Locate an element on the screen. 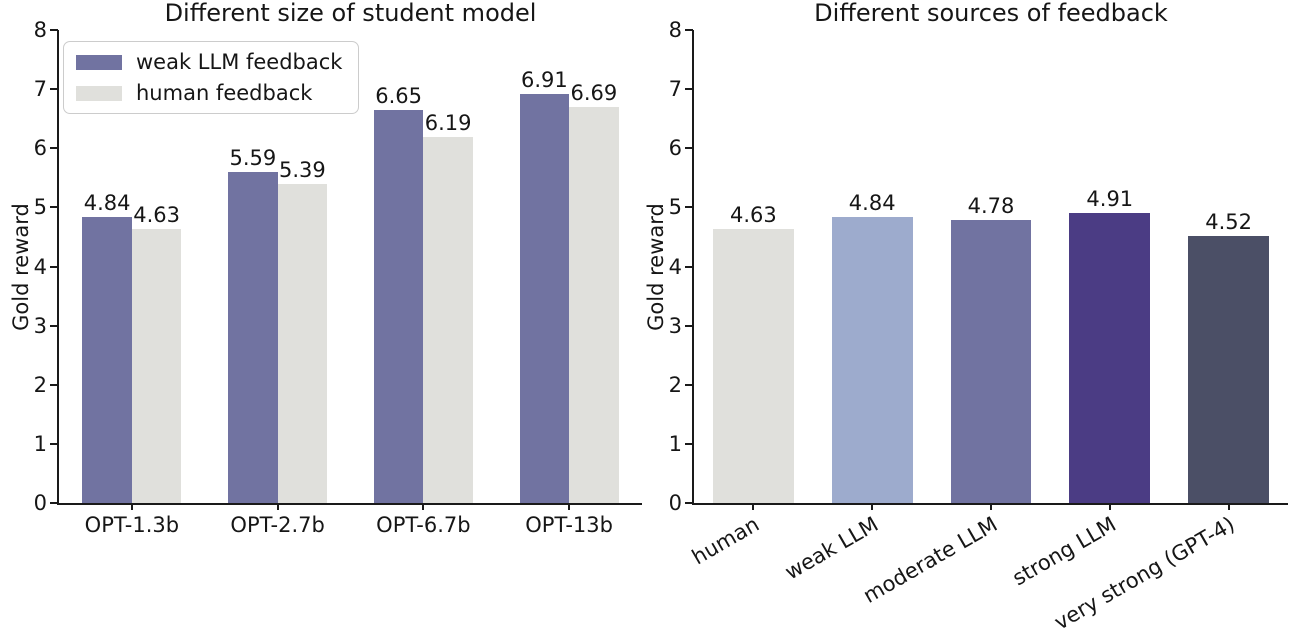  bar-weak-llm-feedback-opt-1-3b is located at coordinates (107, 359).